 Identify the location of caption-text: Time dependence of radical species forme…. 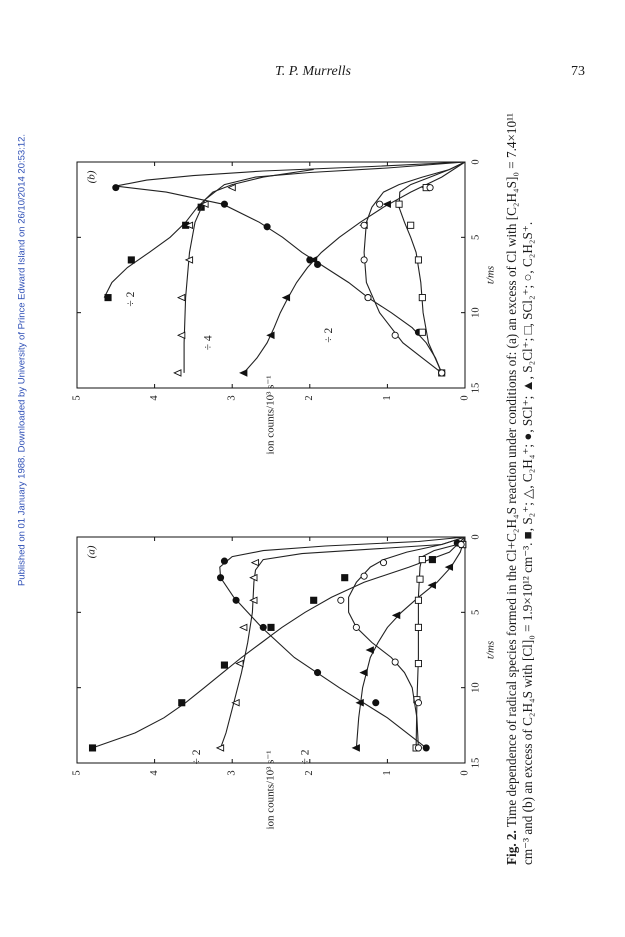
(519, 488).